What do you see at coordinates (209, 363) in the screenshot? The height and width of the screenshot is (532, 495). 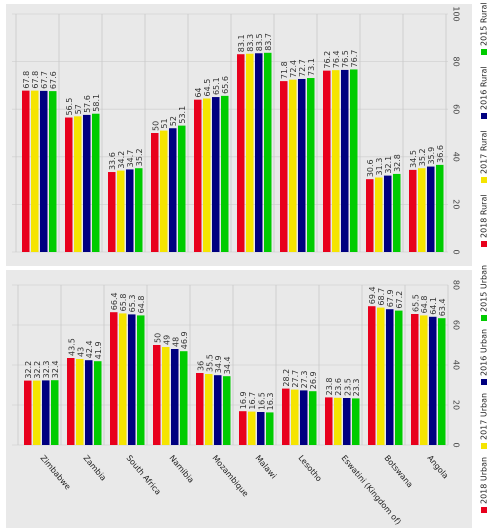 I see `data-label-mozambique-2017-urban: 35.5` at bounding box center [209, 363].